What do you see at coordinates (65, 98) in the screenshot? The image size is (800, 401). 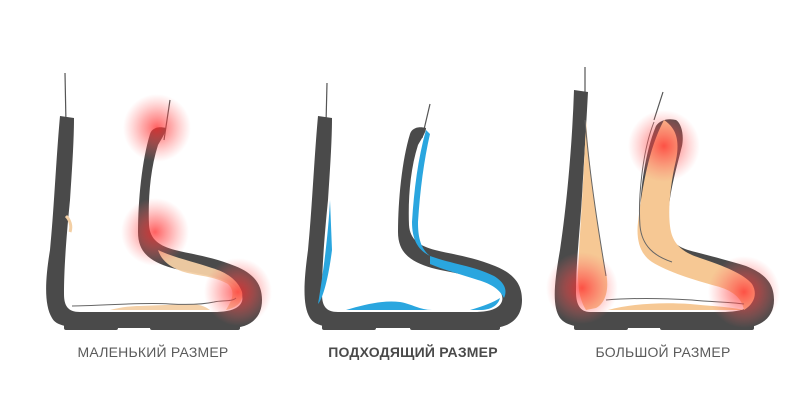 I see `small-foot-front-line` at bounding box center [65, 98].